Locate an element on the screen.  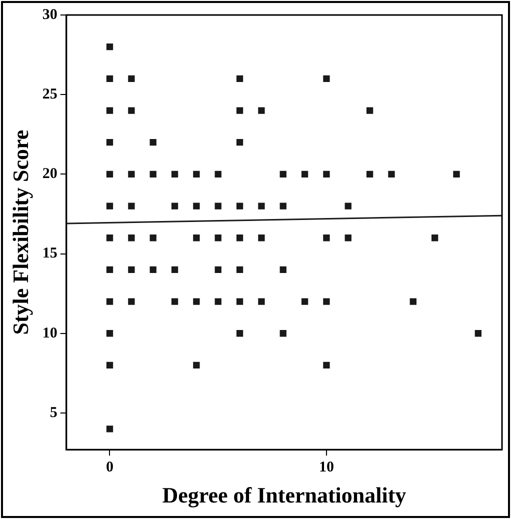
y-tick-label: 15 is located at coordinates (50, 254).